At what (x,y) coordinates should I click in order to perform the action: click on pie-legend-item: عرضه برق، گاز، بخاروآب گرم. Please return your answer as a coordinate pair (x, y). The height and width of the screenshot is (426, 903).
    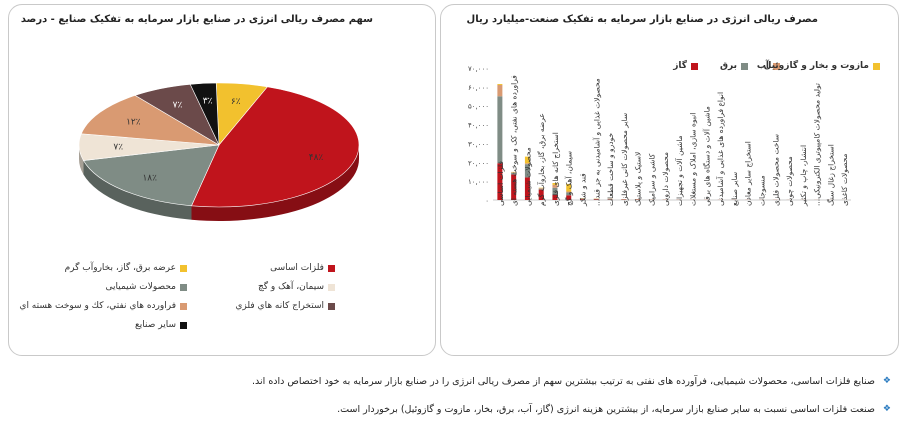
    Looking at the image, I should click on (126, 268).